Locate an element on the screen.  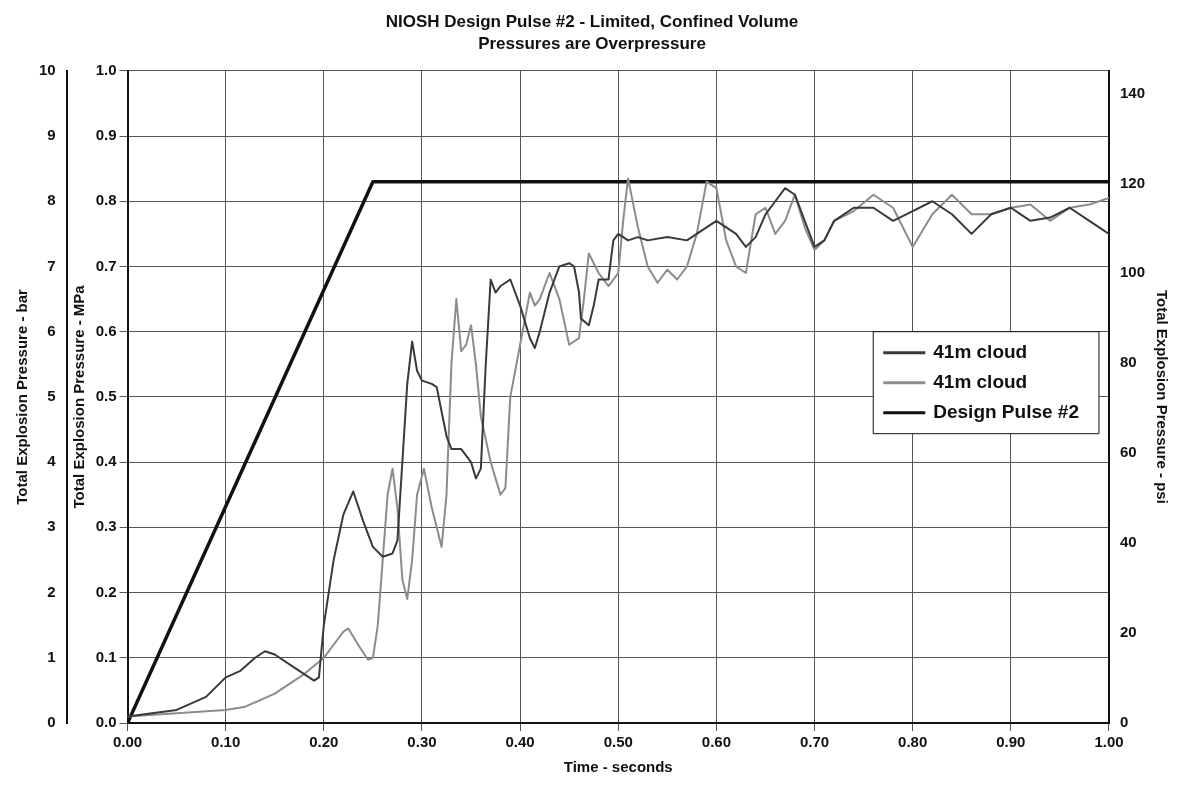
y2-axis-title: Total Explosion Pressure - psi is located at coordinates (1162, 396).